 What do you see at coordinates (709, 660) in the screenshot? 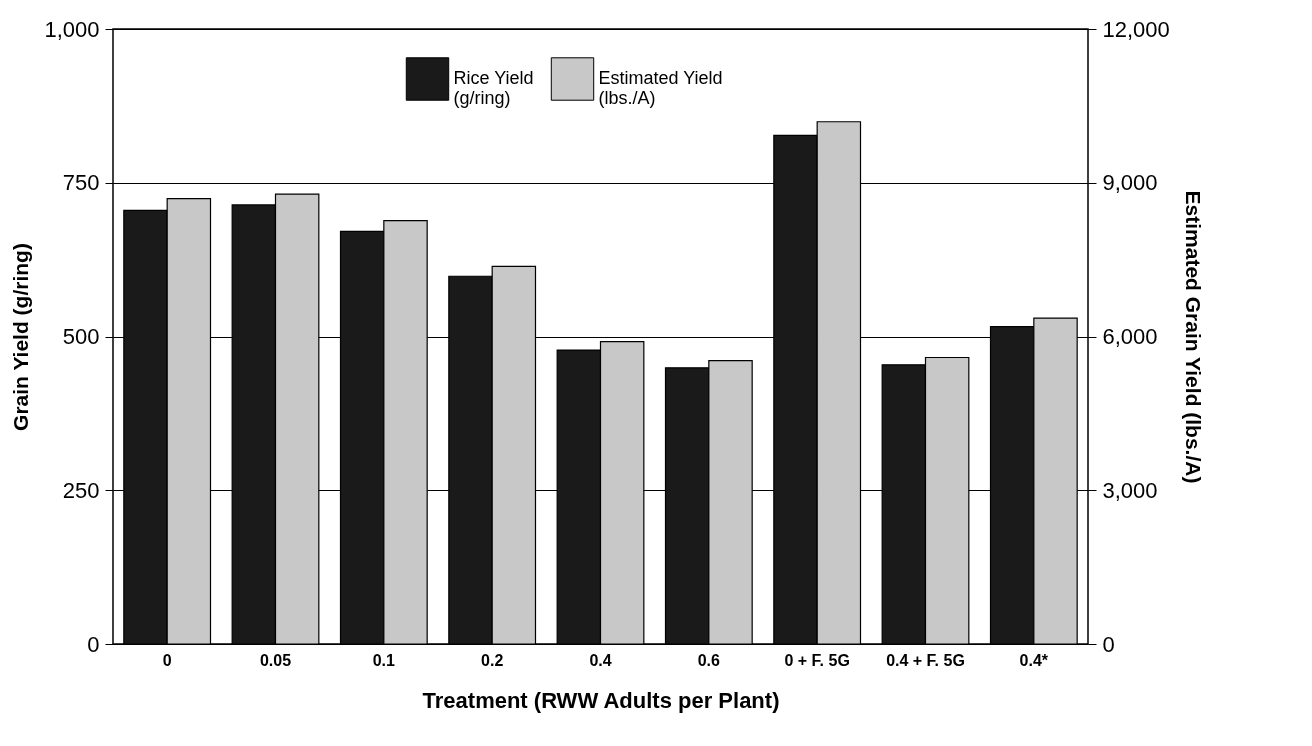
I see `x-tick-label: 0.6` at bounding box center [709, 660].